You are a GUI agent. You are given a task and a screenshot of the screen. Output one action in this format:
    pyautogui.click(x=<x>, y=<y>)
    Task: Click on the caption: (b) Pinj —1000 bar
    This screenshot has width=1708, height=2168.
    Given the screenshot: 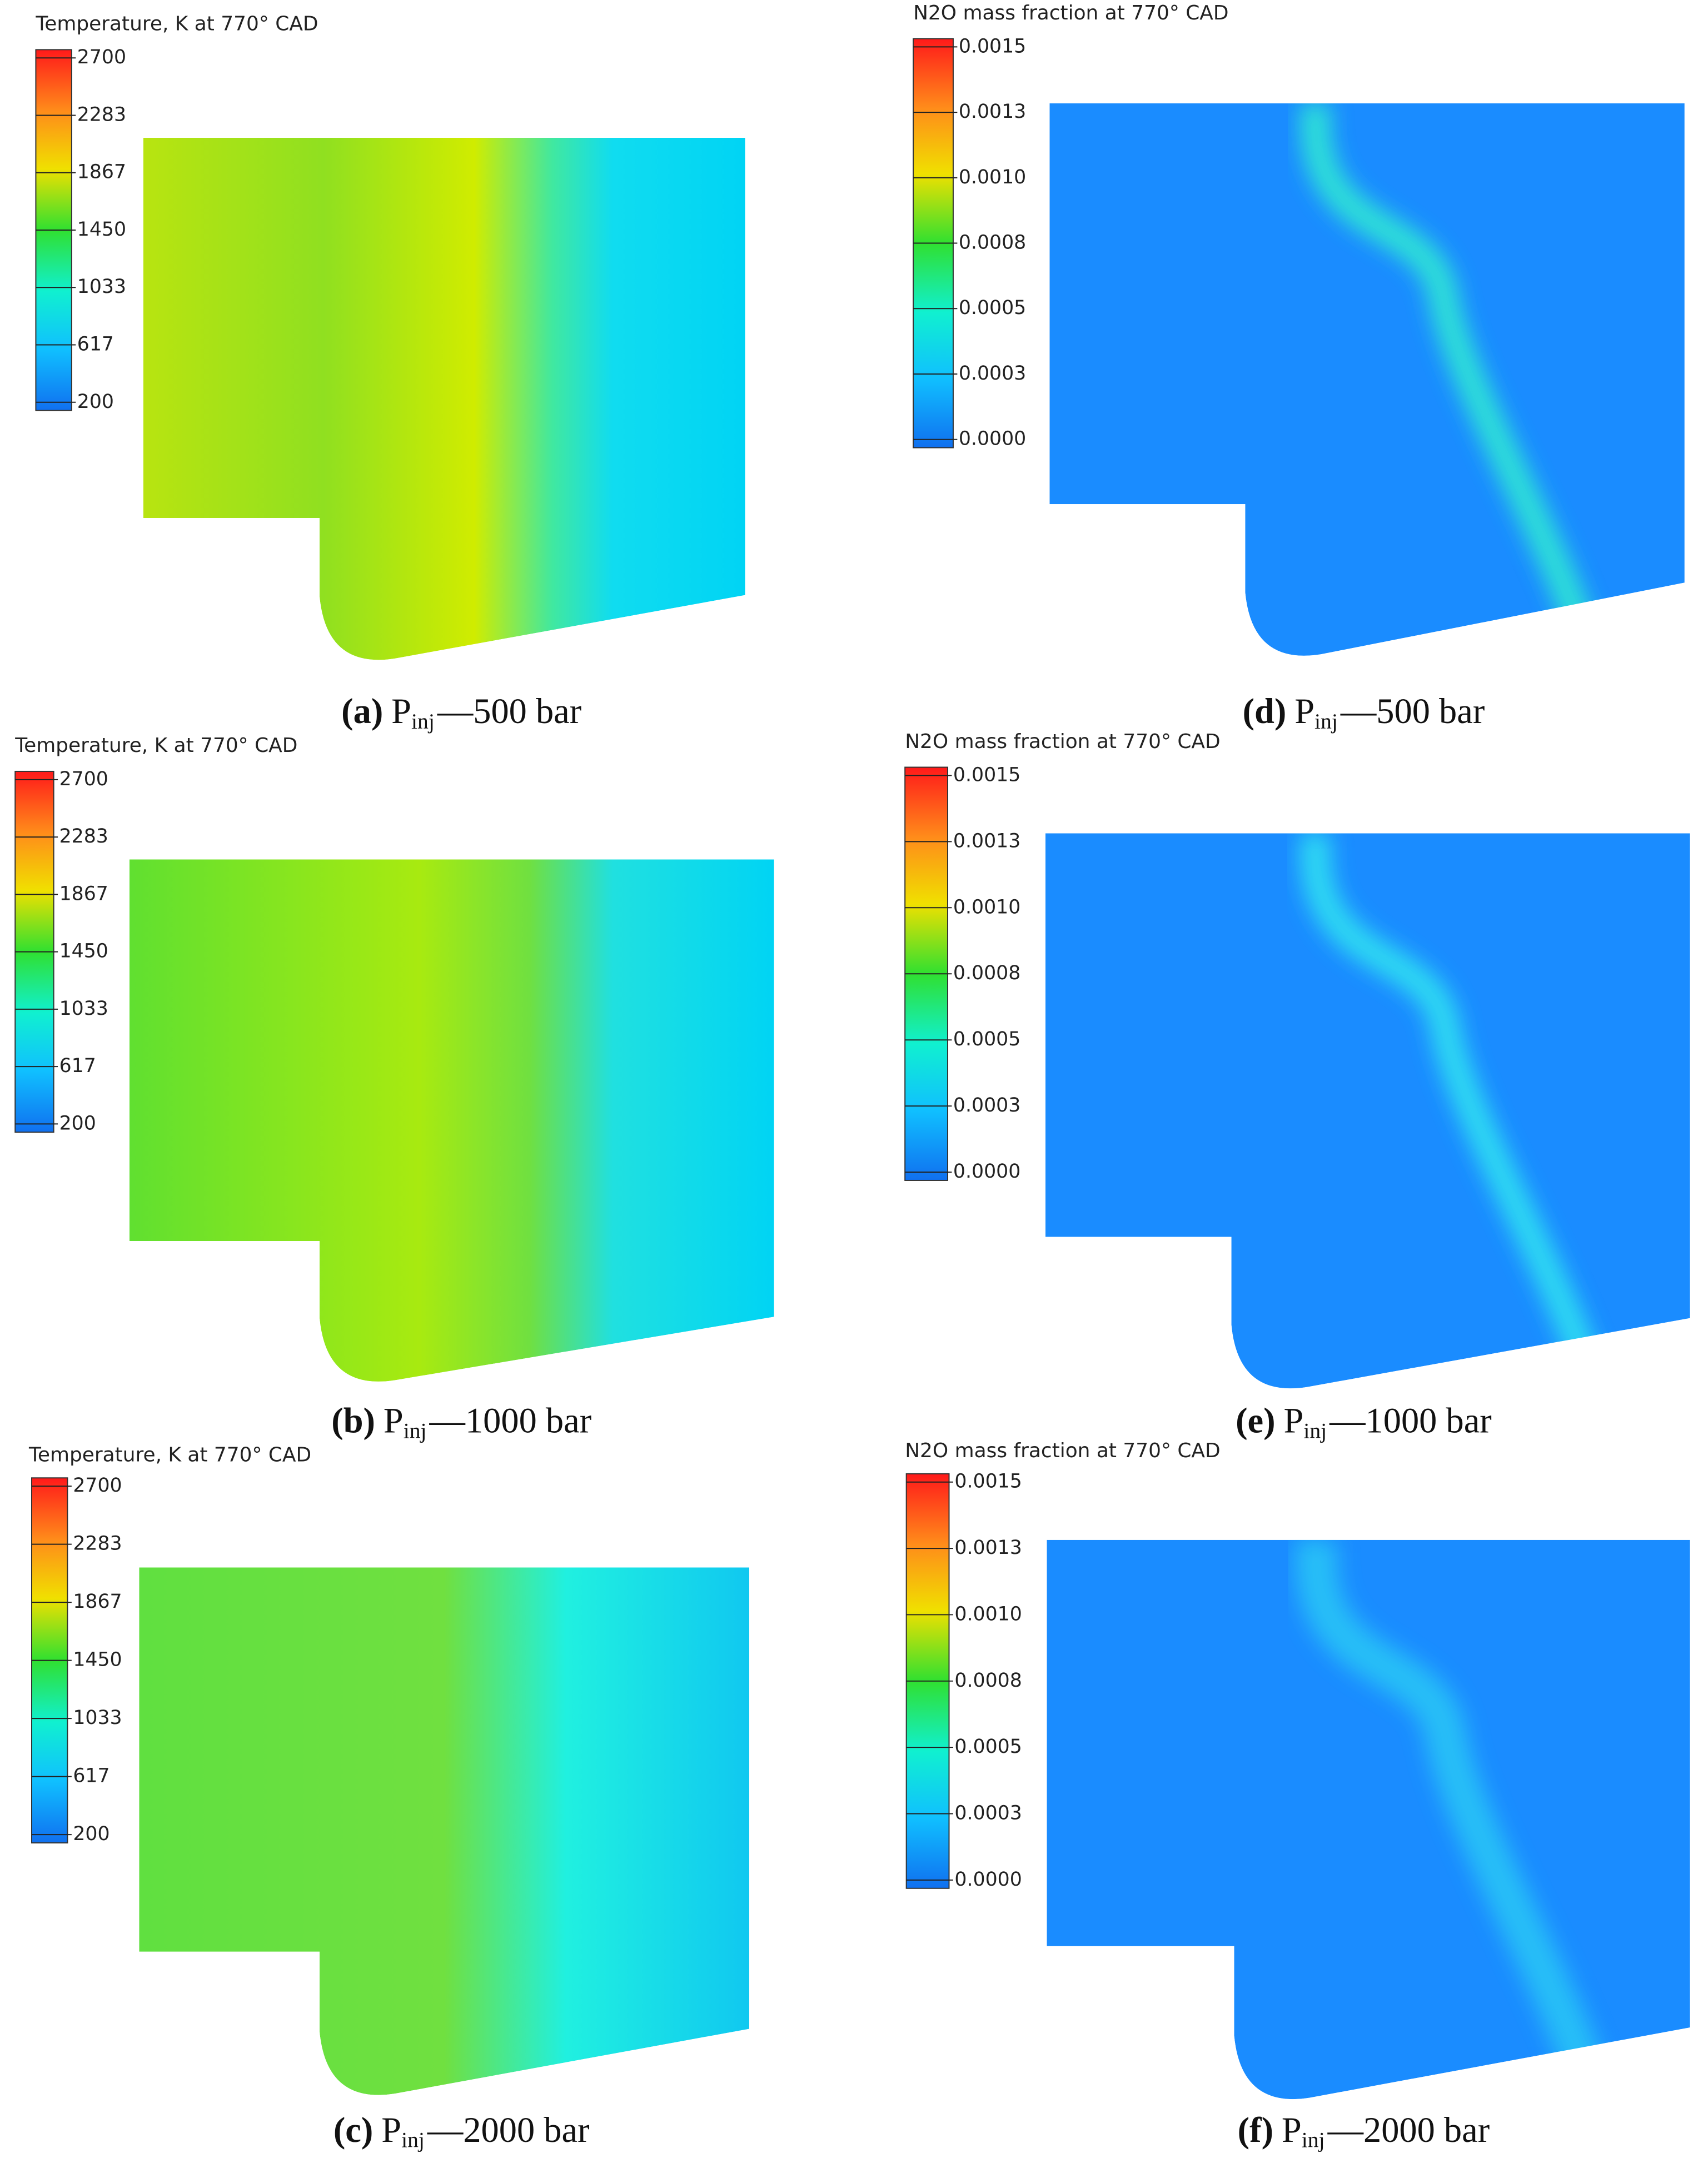 What is the action you would take?
    pyautogui.click(x=461, y=1422)
    